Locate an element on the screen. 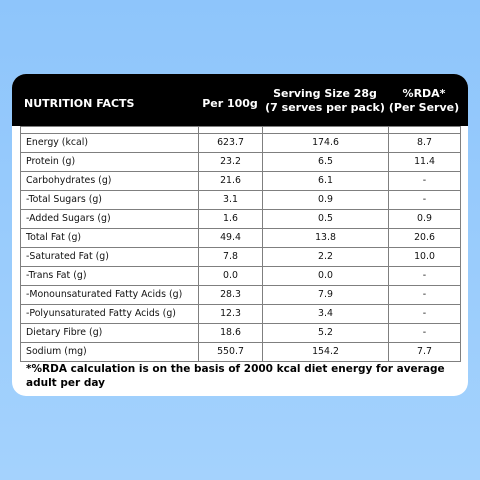  table-row: Total Fat (g) 49.4 13.8 20.6 is located at coordinates (240, 238).